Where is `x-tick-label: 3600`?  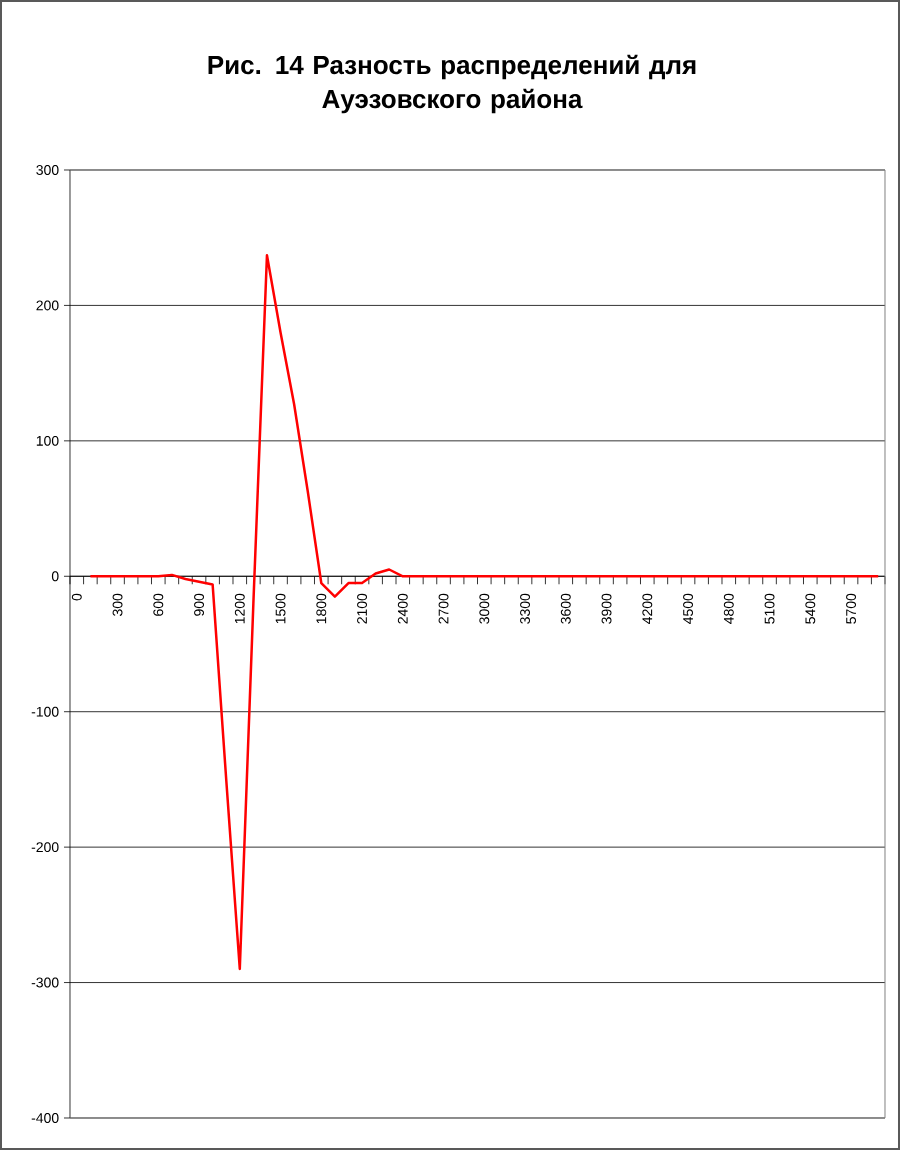
x-tick-label: 3600 is located at coordinates (565, 608).